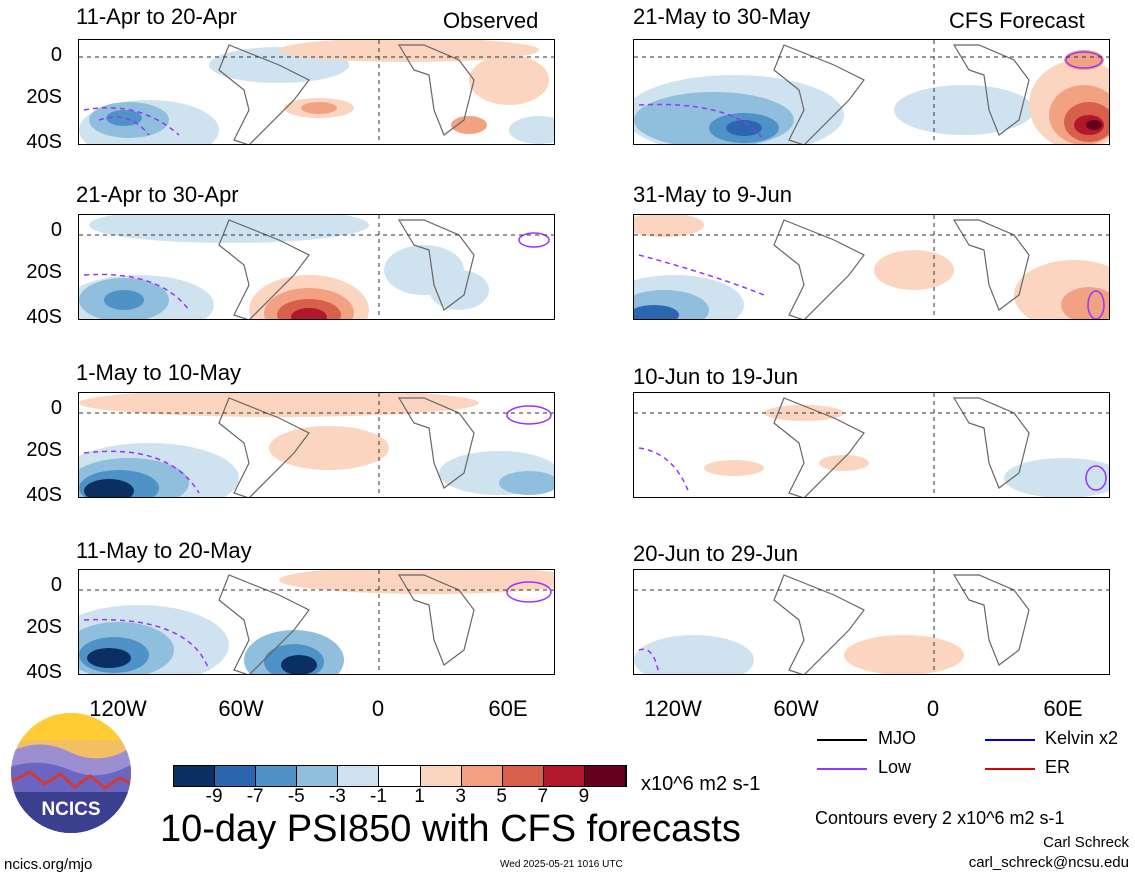 This screenshot has width=1135, height=878. What do you see at coordinates (460, 796) in the screenshot?
I see `colorbar-tick-label: 3` at bounding box center [460, 796].